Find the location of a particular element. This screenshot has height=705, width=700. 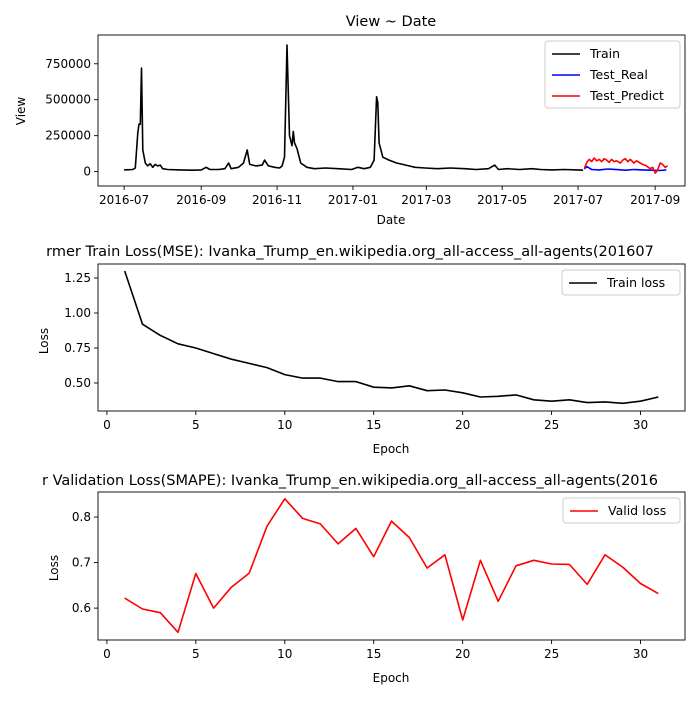

y-tick-label: 750000 is located at coordinates (68, 64).